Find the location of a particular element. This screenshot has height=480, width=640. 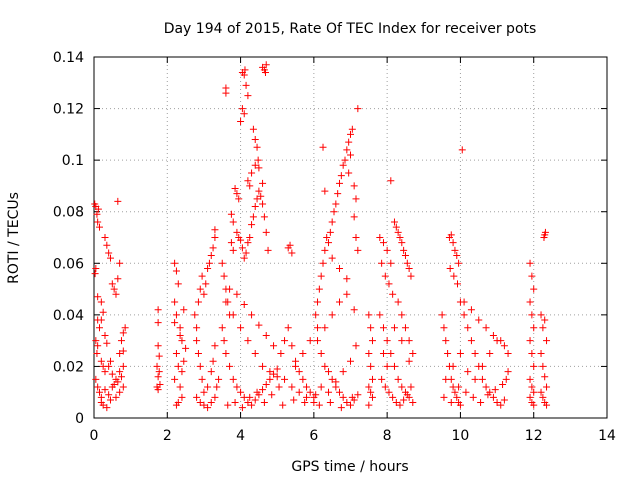

y-tick-label: 0.02 is located at coordinates (68, 367).